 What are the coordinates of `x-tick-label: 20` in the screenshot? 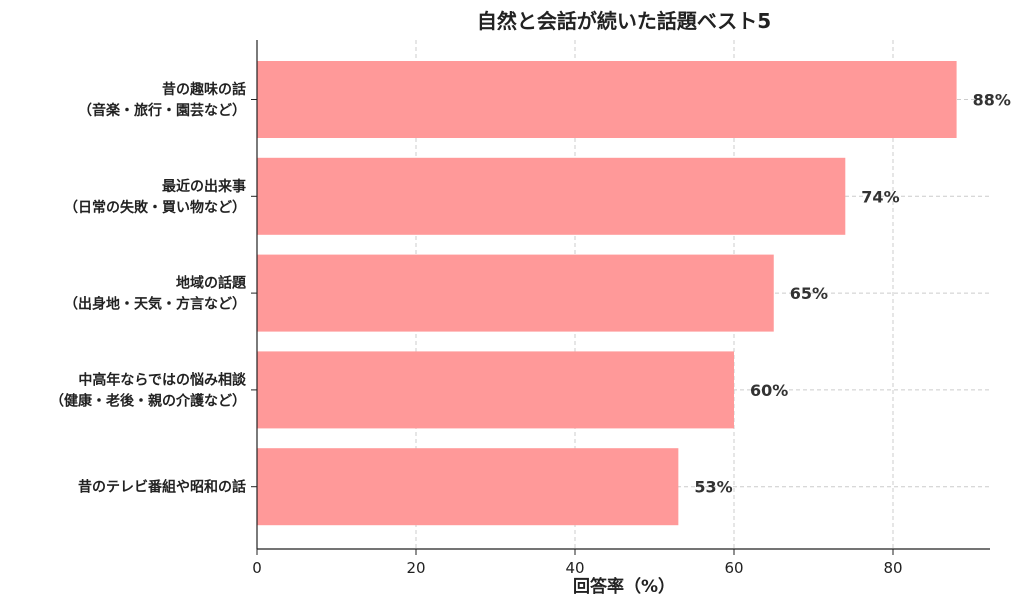 It's located at (415, 568).